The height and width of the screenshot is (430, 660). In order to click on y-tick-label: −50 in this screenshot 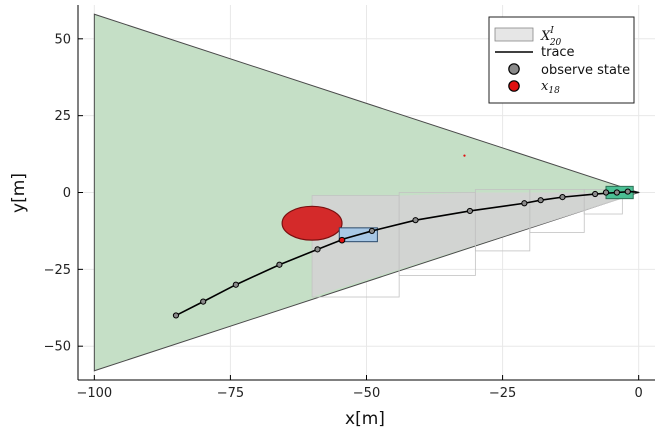, I will do `click(57, 347)`.